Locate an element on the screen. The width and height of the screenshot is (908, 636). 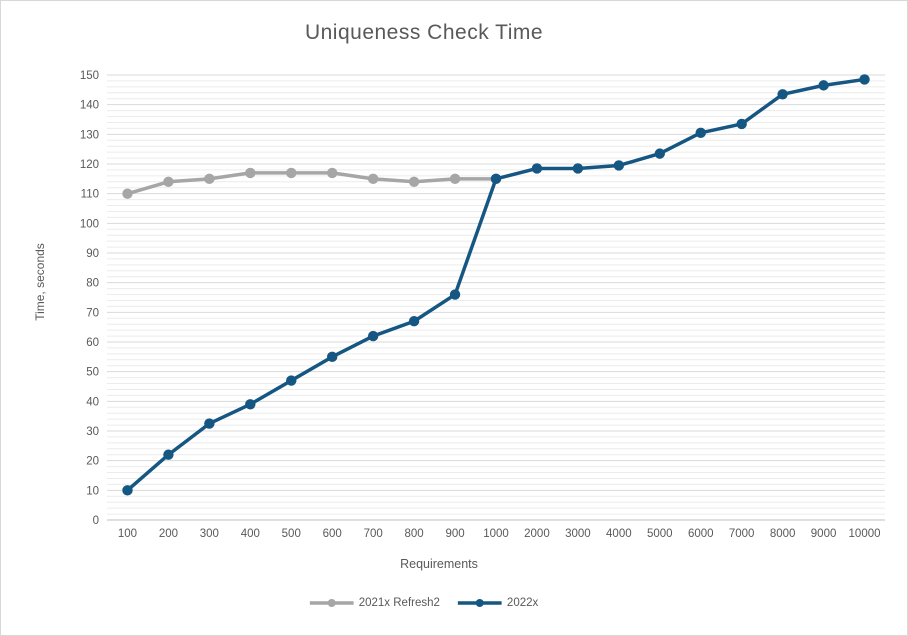
x-tick-label: 7000 is located at coordinates (742, 534).